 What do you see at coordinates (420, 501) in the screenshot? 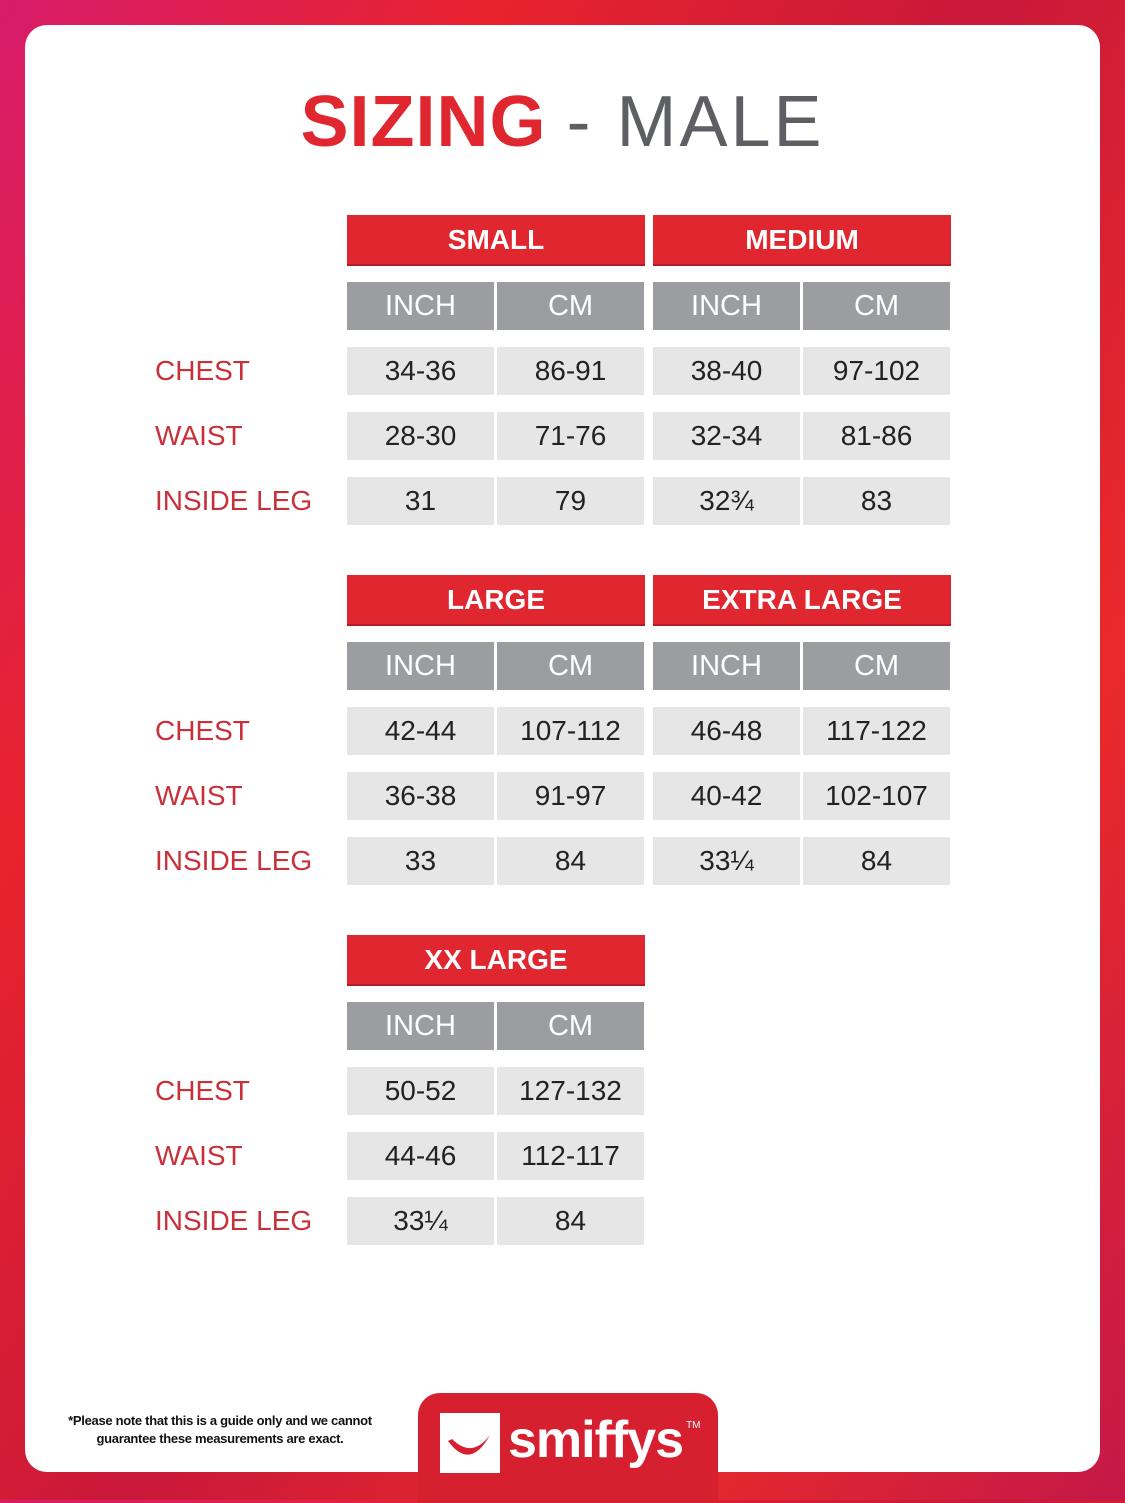
I see `measurement-cell: 31` at bounding box center [420, 501].